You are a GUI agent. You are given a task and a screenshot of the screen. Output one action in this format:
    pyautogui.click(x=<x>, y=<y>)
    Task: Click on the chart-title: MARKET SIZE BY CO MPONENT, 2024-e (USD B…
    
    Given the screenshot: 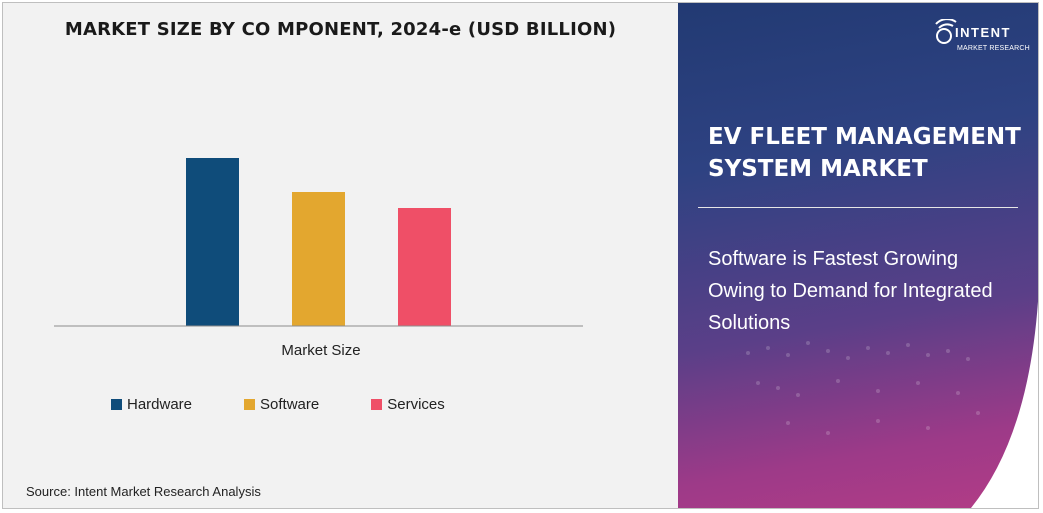 What is the action you would take?
    pyautogui.click(x=340, y=29)
    